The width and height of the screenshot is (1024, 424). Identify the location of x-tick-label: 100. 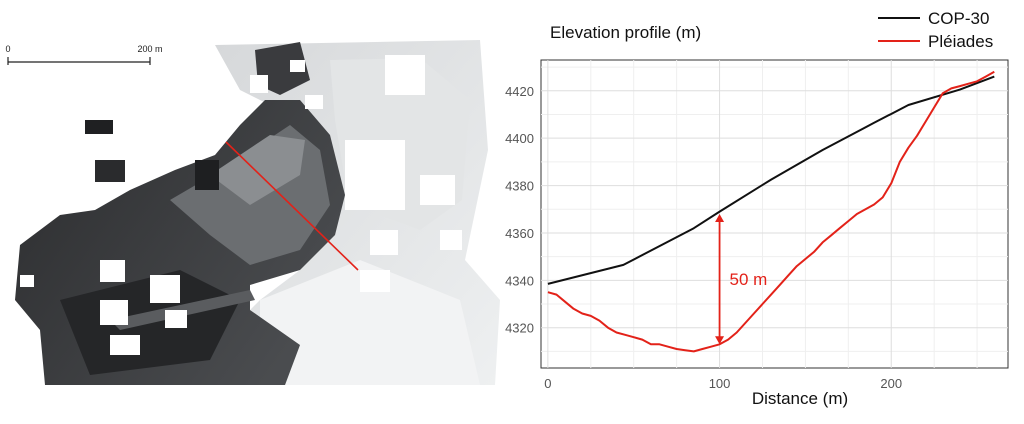
(720, 383).